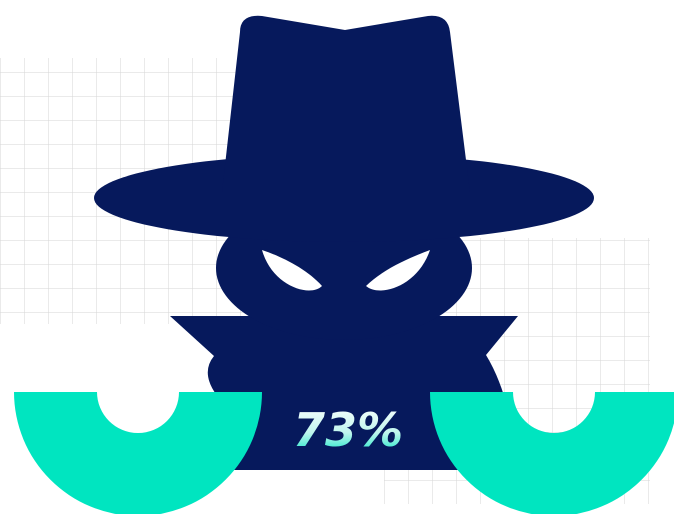 The height and width of the screenshot is (514, 674). Describe the element at coordinates (346, 103) in the screenshot. I see `hat-crown` at that location.